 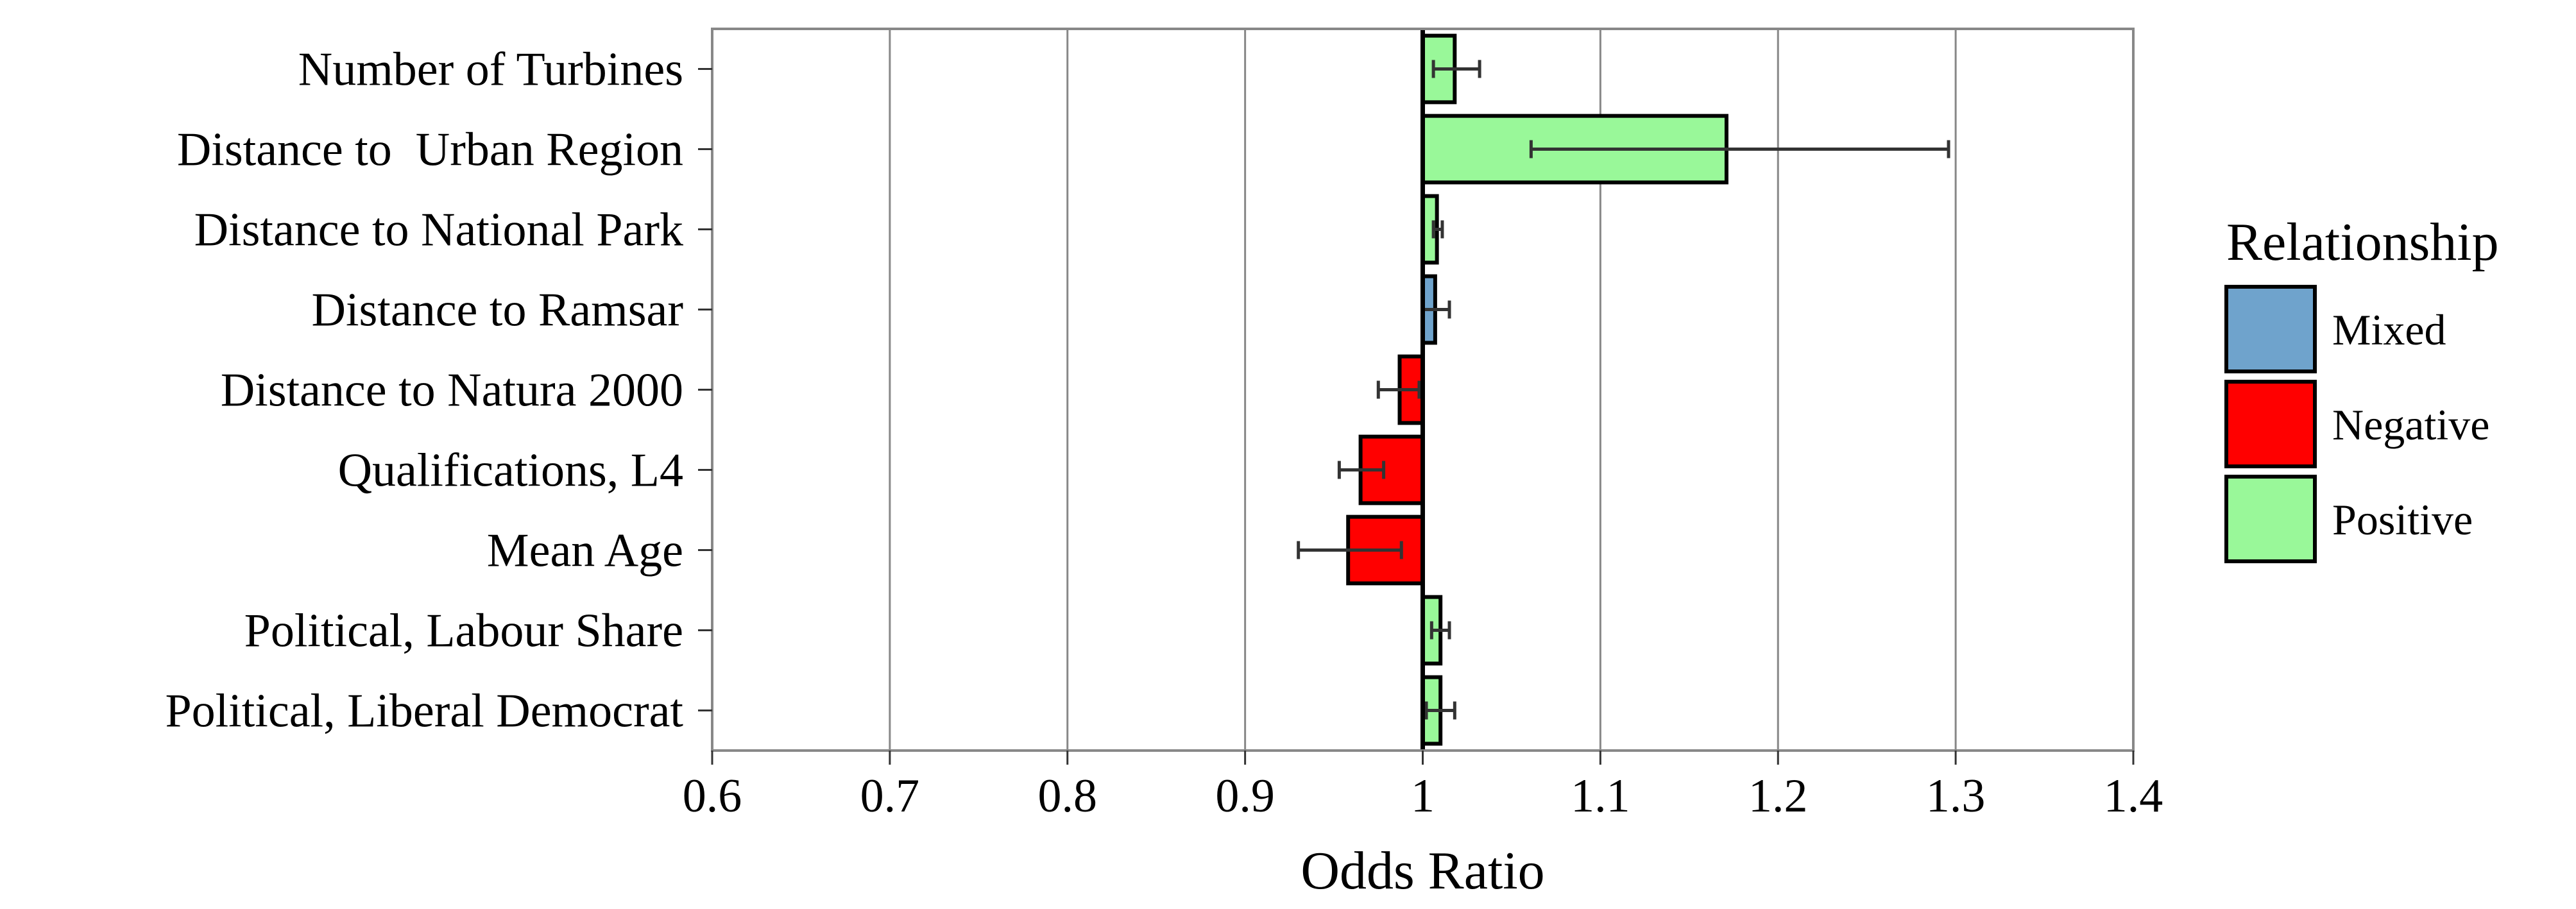 What do you see at coordinates (2402, 519) in the screenshot?
I see `legend-label: Positive` at bounding box center [2402, 519].